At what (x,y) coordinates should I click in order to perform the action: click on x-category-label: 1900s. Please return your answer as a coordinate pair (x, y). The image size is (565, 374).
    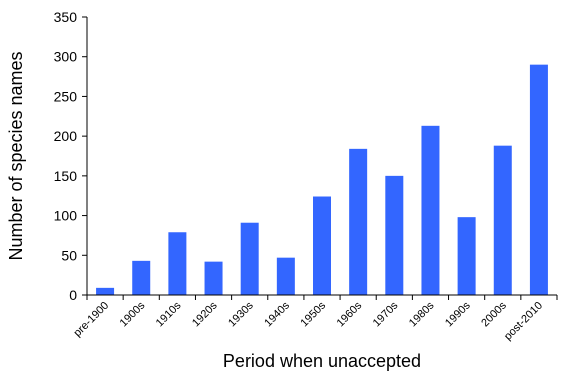
    Looking at the image, I should click on (133, 314).